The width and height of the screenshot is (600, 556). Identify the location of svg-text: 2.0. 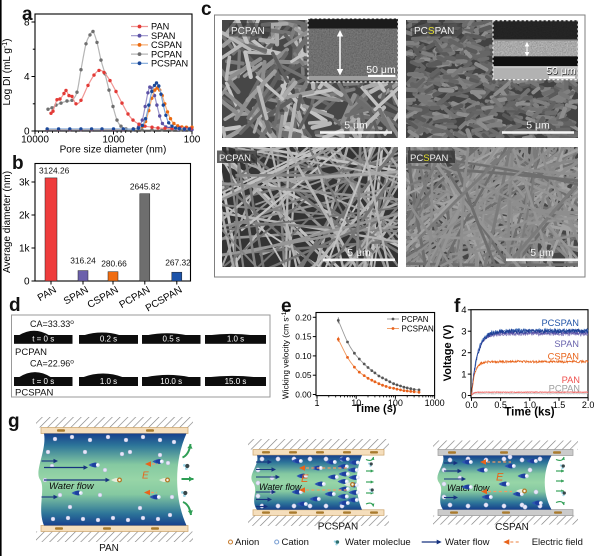
(588, 405).